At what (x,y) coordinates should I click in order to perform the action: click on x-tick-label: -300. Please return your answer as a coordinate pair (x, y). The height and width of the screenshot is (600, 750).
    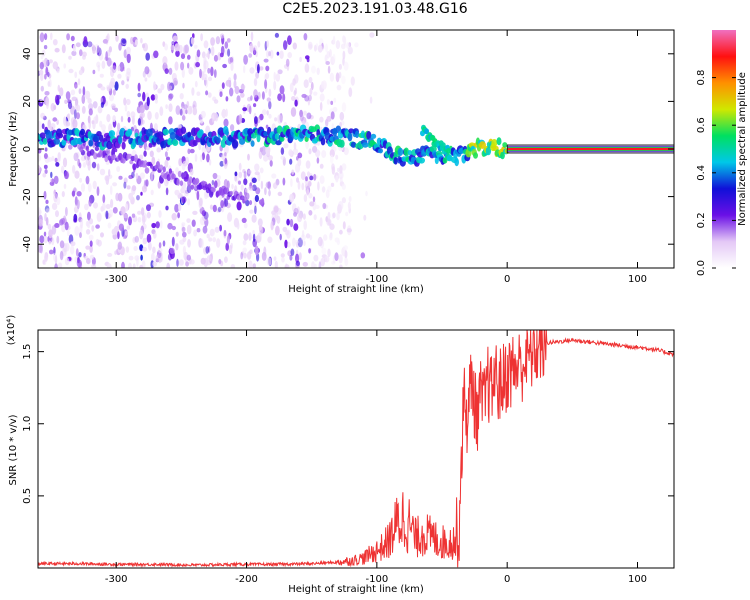
    Looking at the image, I should click on (116, 579).